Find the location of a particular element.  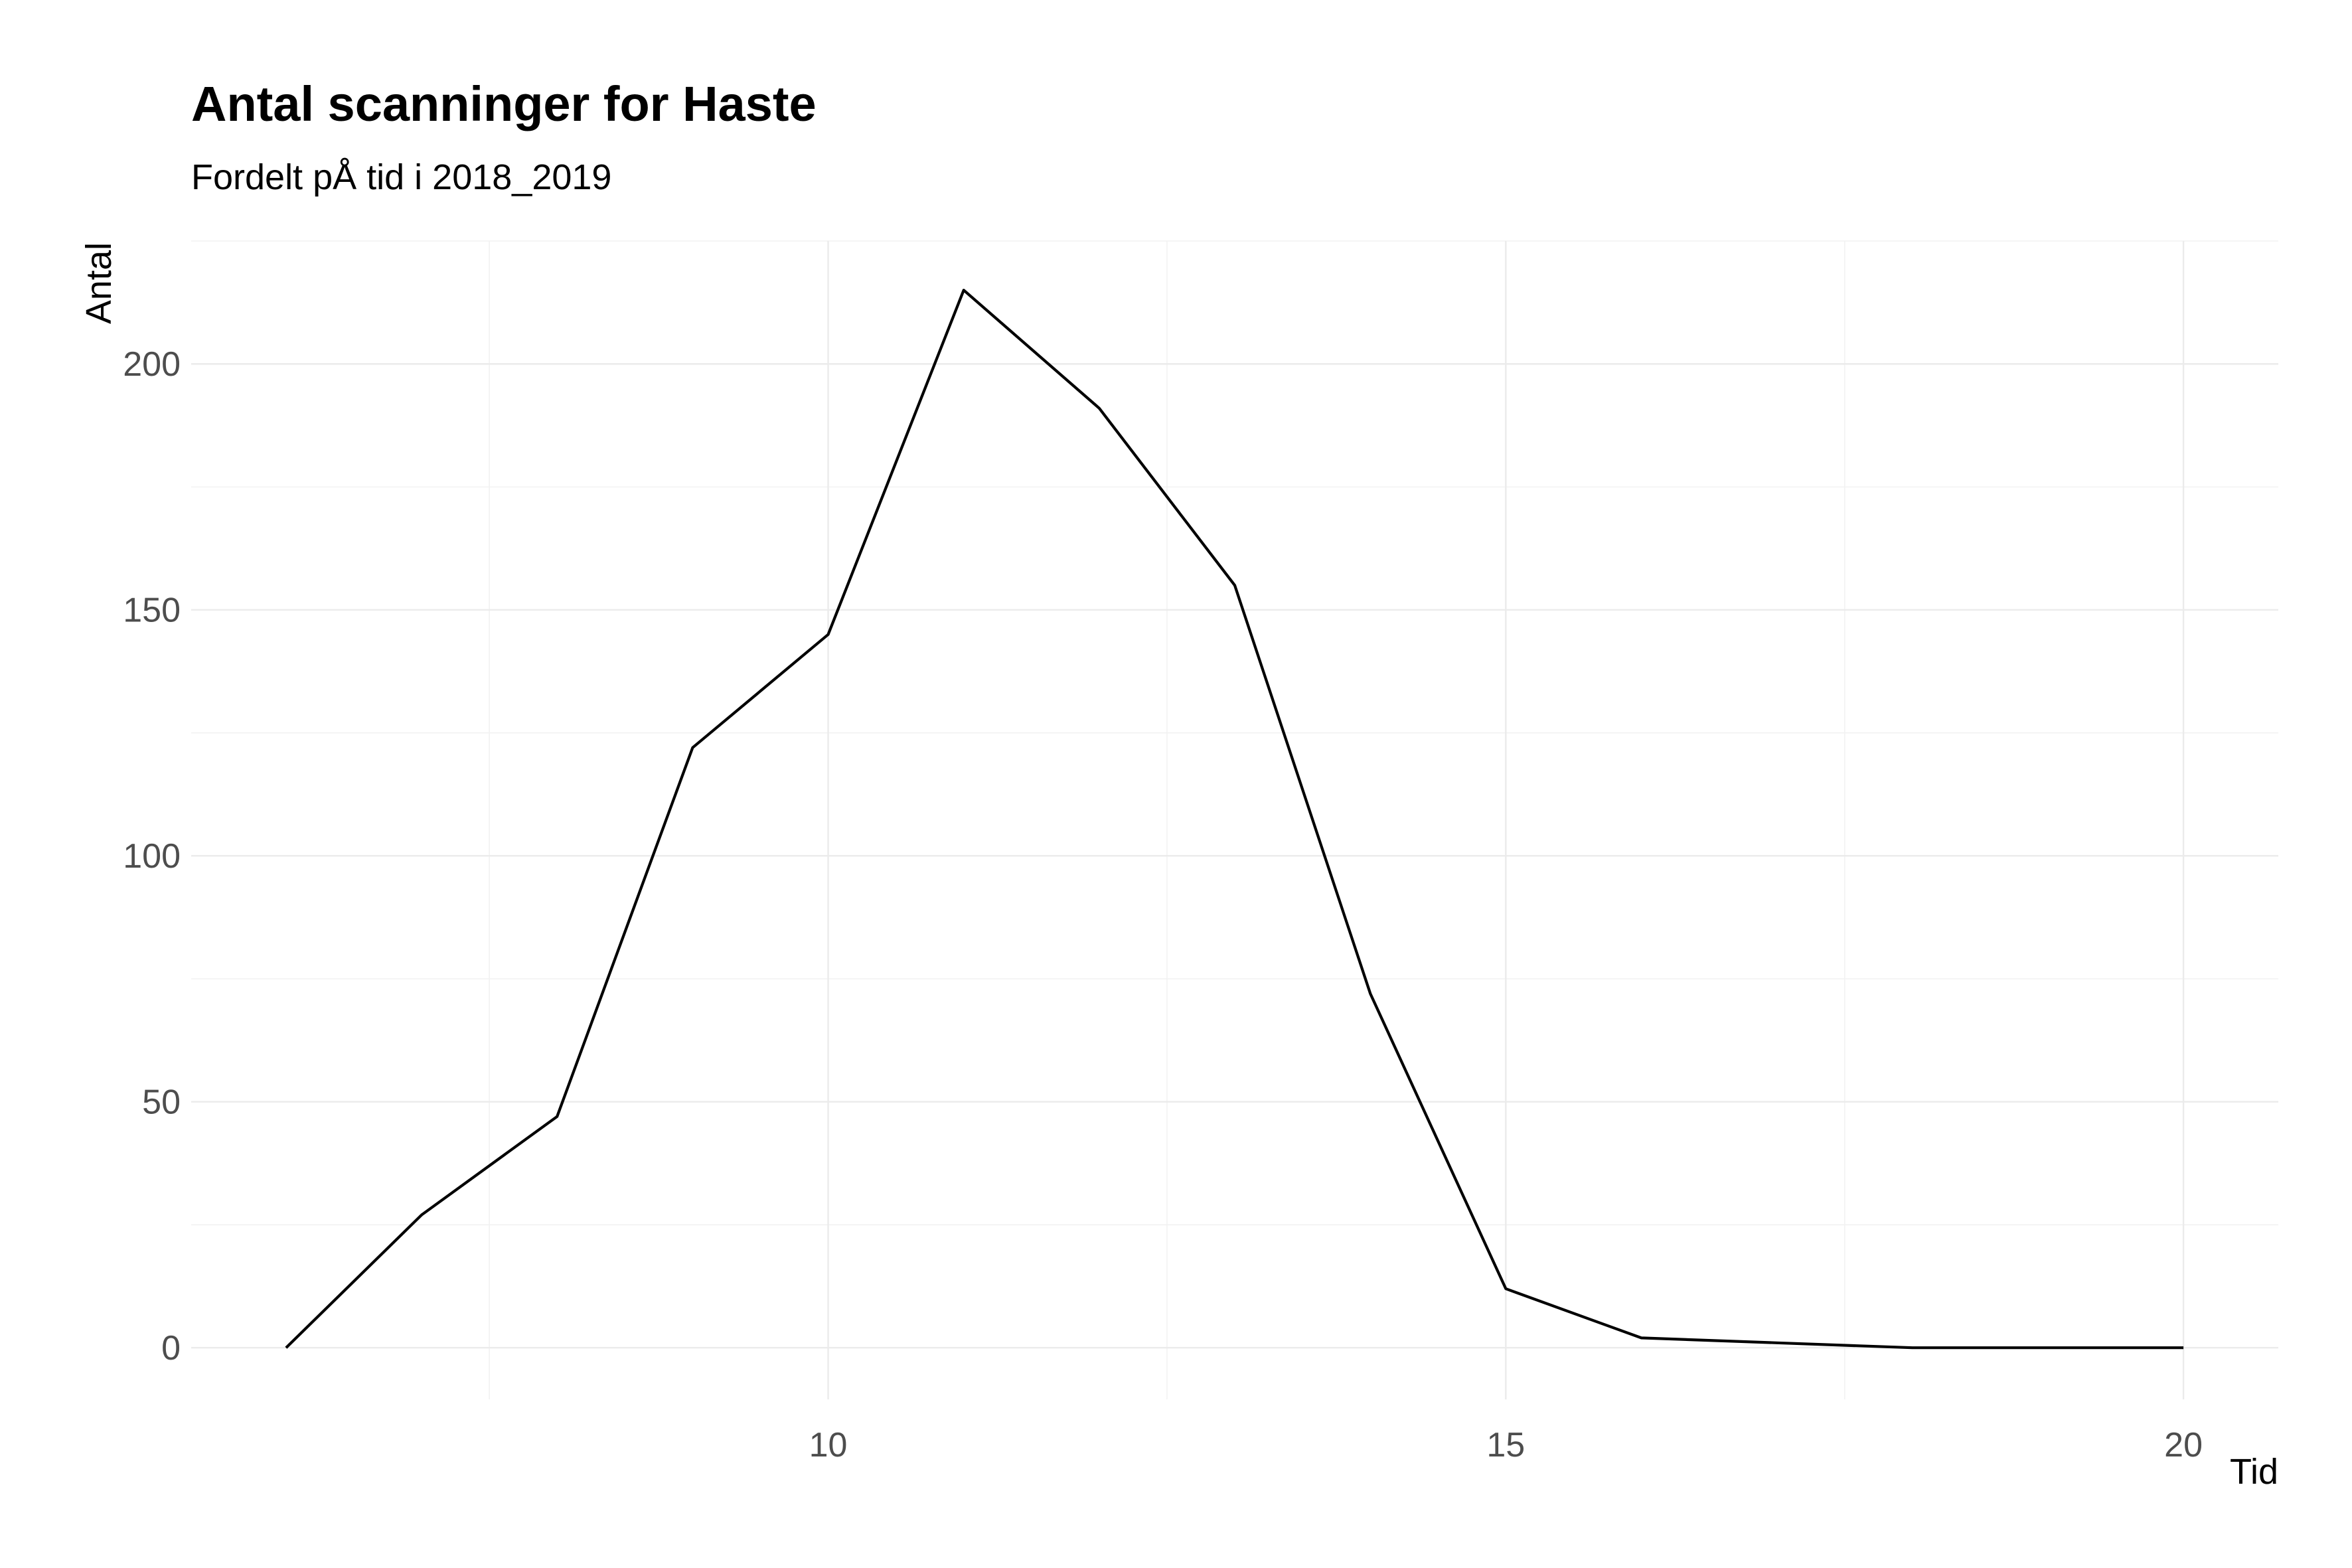

x-tick-label: 10 is located at coordinates (828, 1445).